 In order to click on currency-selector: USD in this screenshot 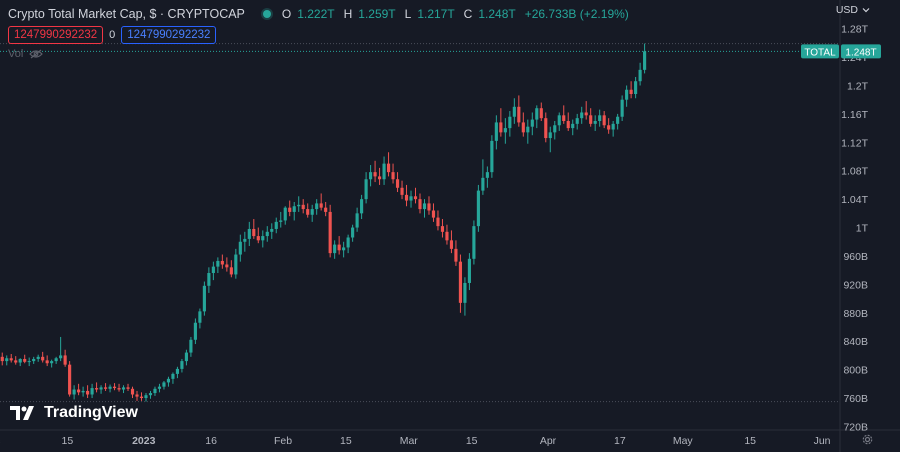, I will do `click(853, 10)`.